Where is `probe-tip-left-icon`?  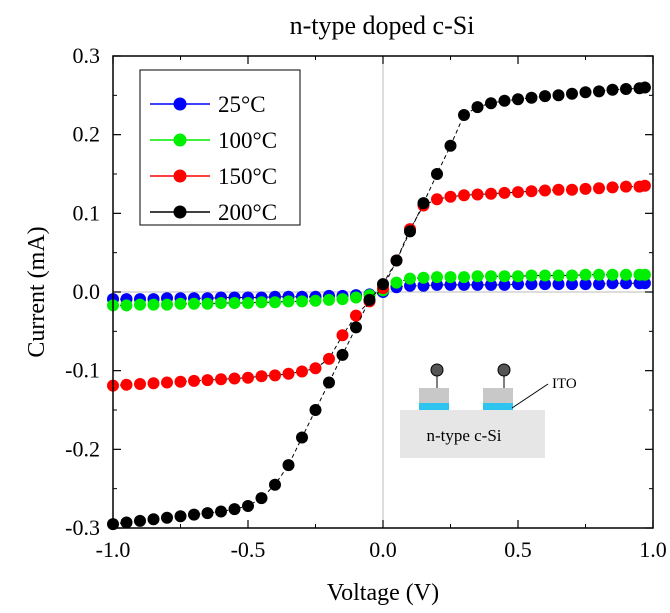 probe-tip-left-icon is located at coordinates (437, 370).